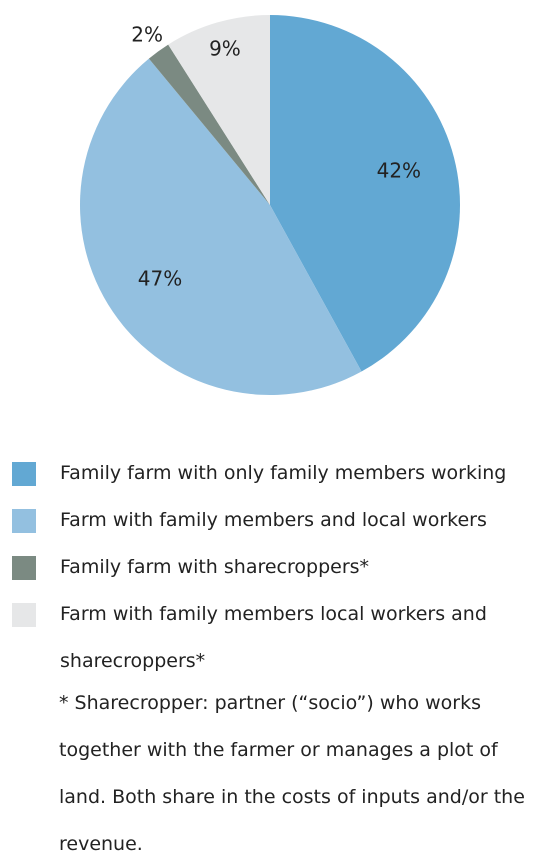 The image size is (560, 868). Describe the element at coordinates (399, 170) in the screenshot. I see `slice-label: 42%` at that location.